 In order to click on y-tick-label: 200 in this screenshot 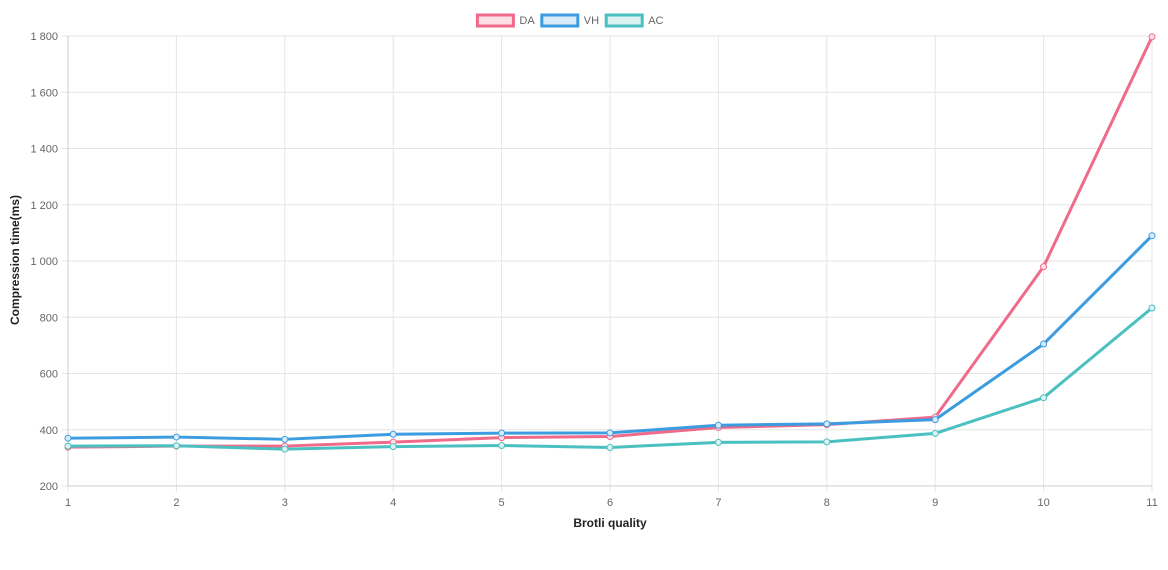, I will do `click(49, 487)`.